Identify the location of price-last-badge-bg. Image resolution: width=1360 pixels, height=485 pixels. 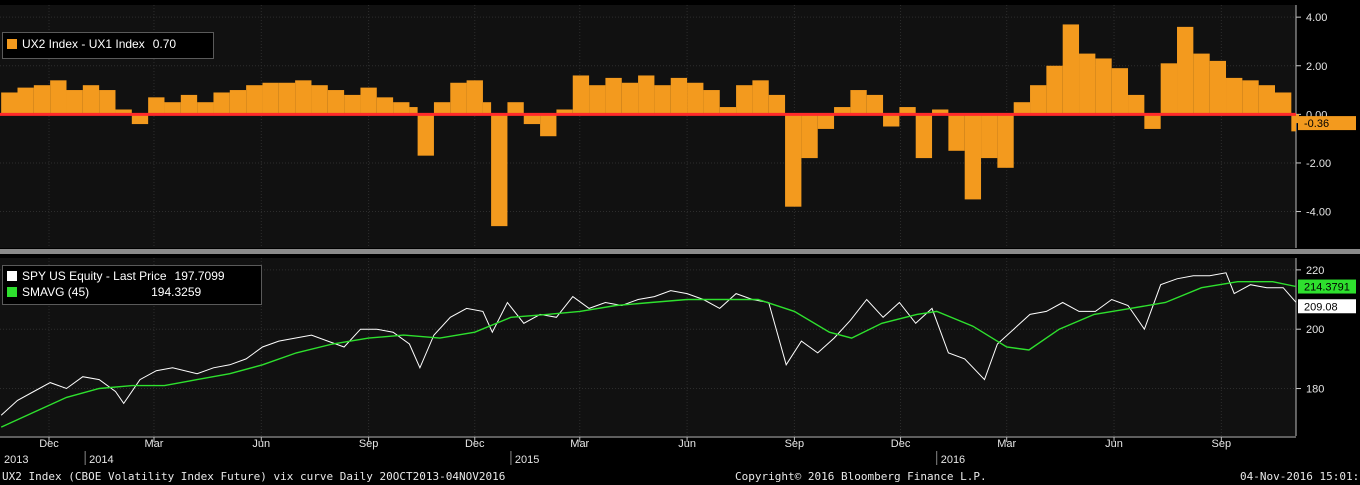
(1327, 306).